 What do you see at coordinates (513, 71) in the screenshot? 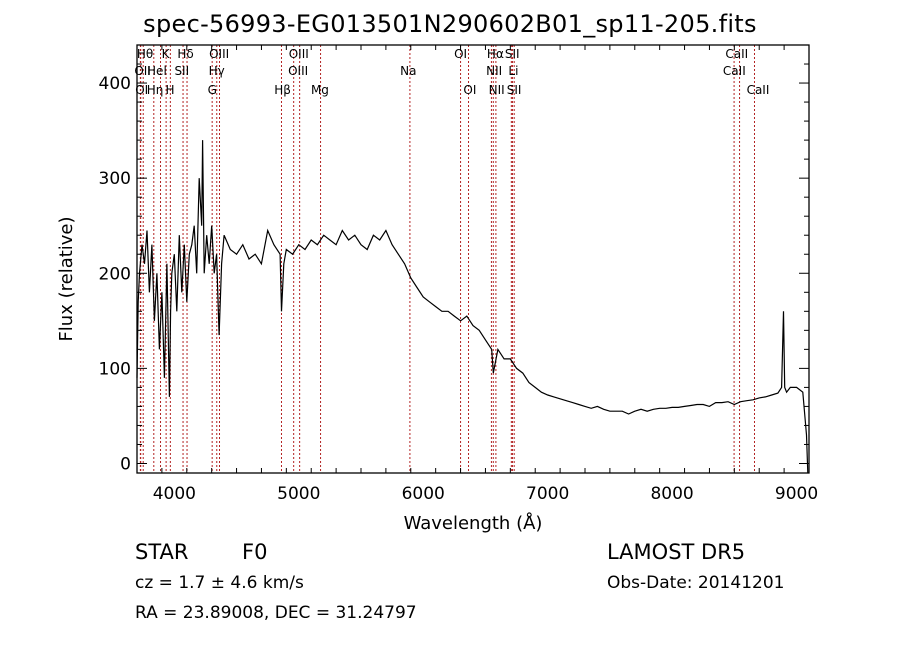
I see `spectral-line-label: Li` at bounding box center [513, 71].